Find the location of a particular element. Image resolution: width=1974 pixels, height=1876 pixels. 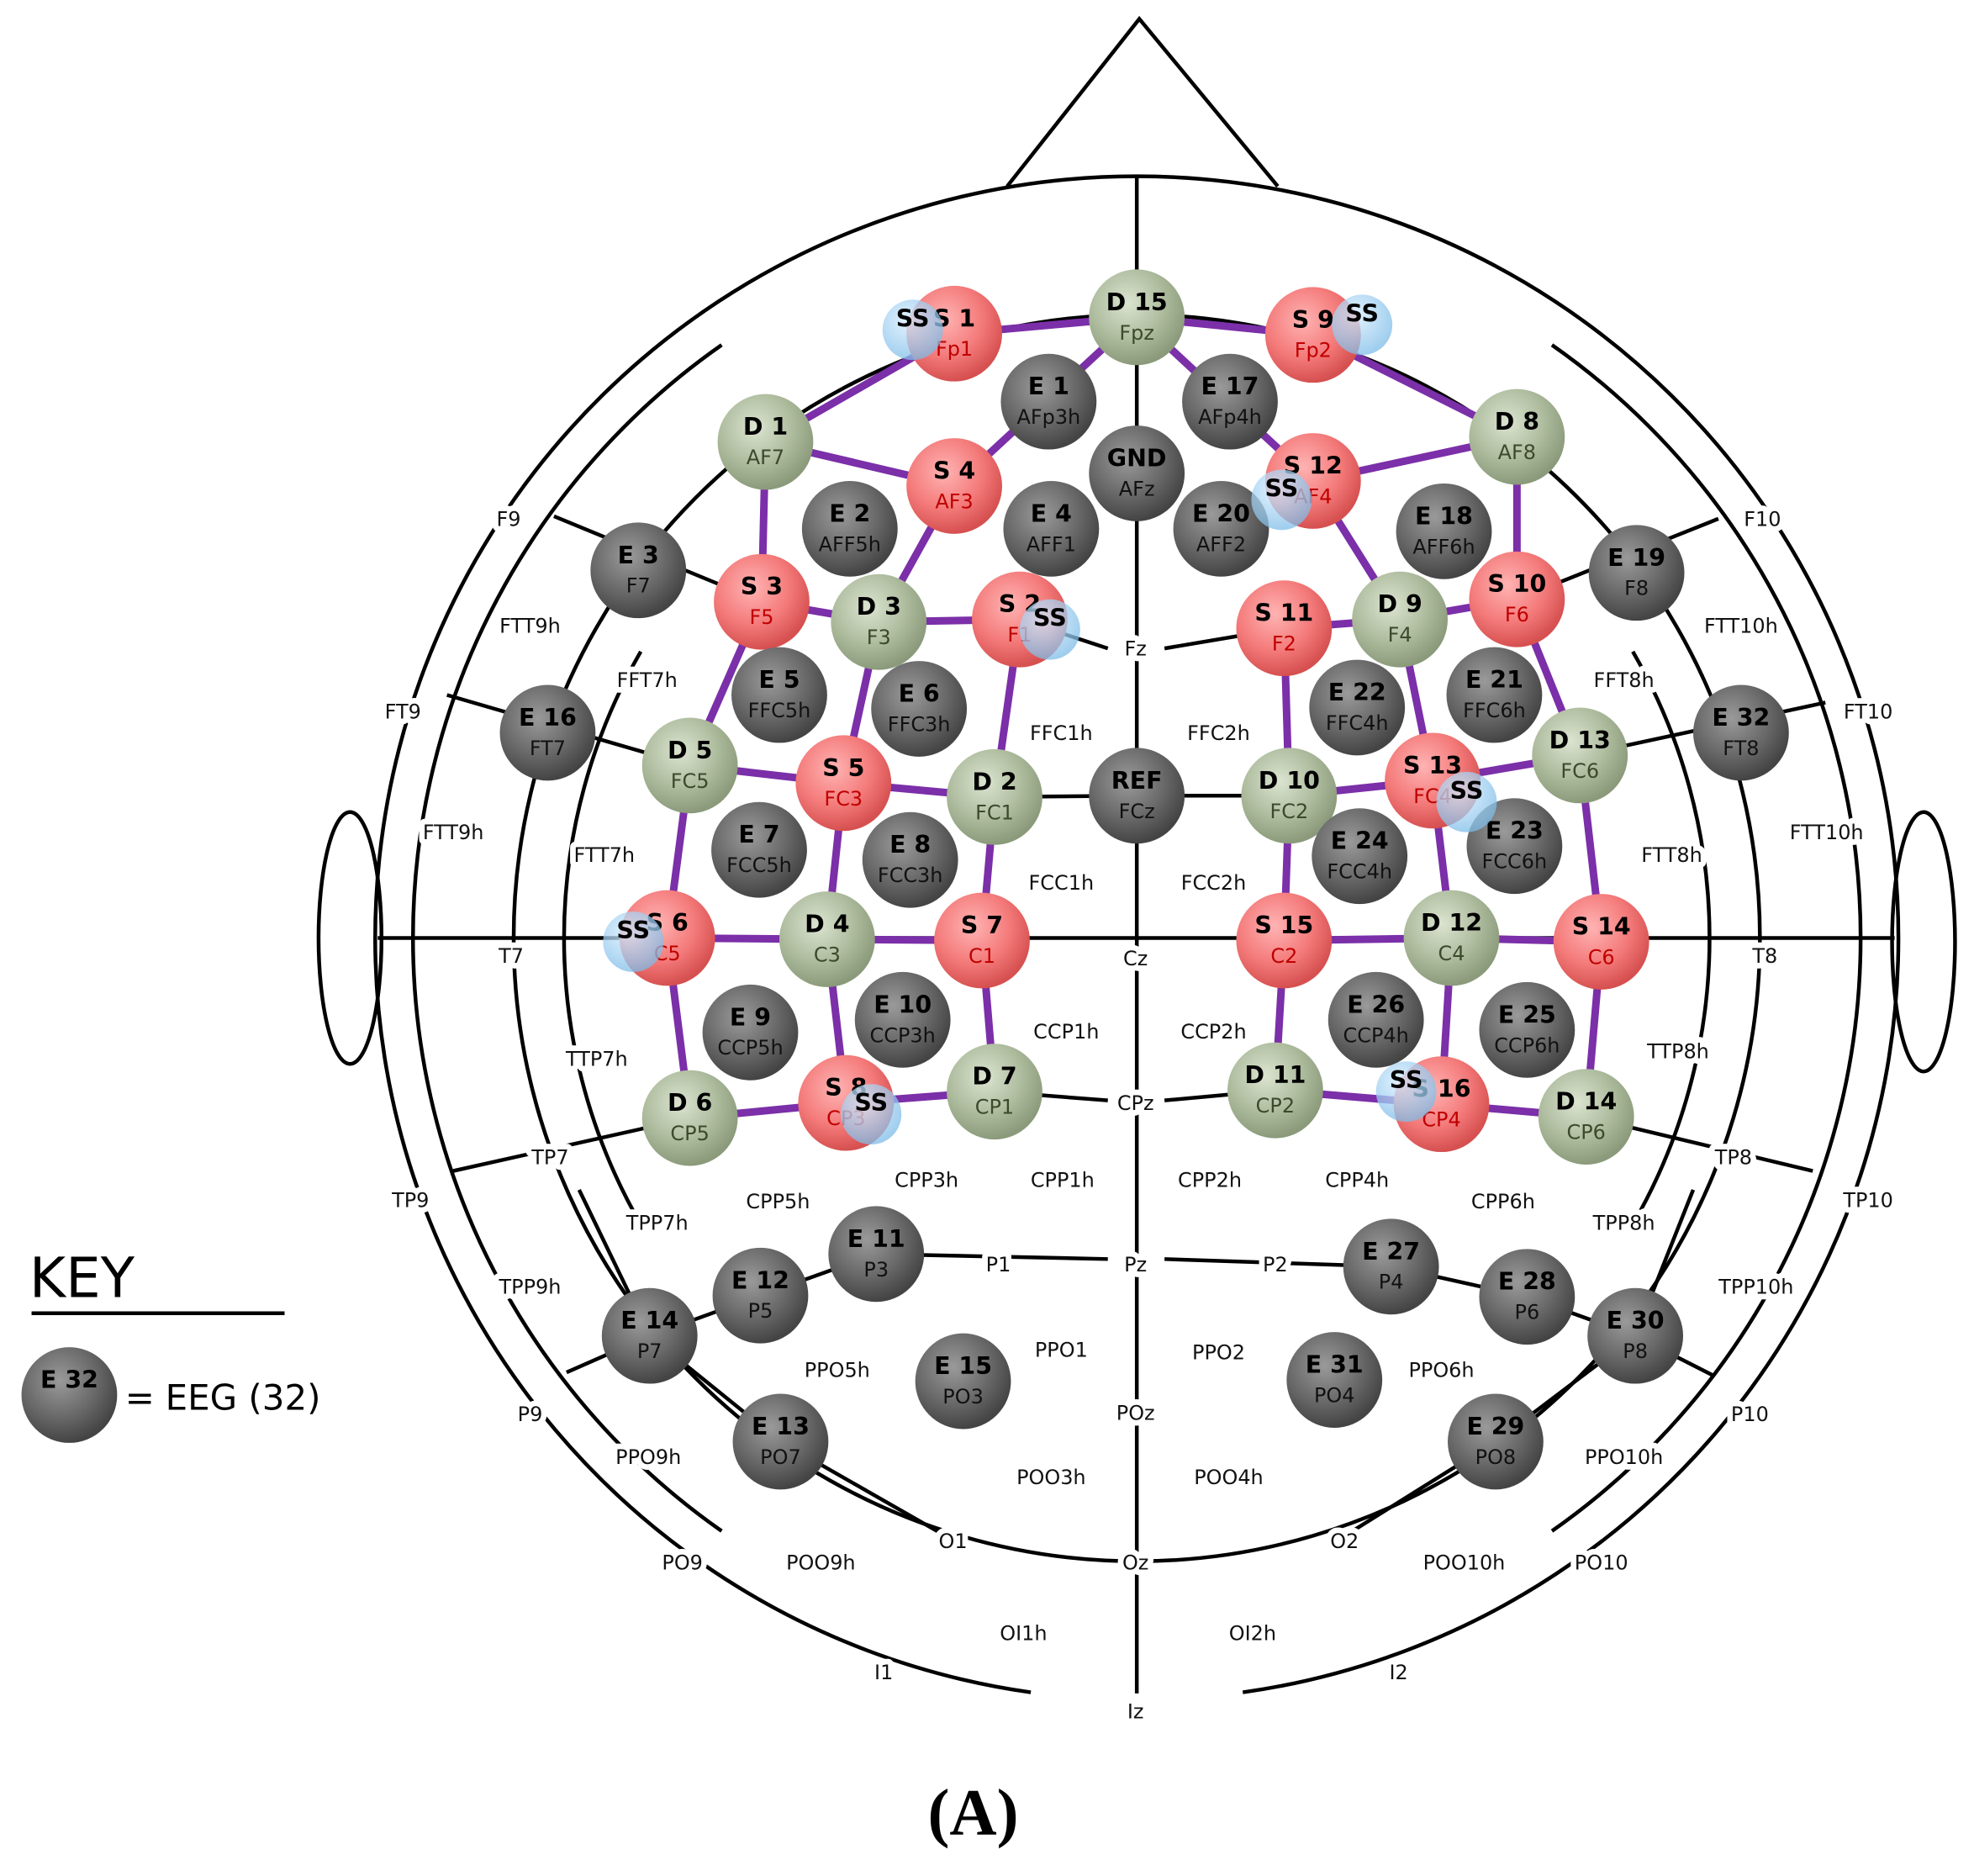

node-id: D 11 is located at coordinates (1275, 1075).